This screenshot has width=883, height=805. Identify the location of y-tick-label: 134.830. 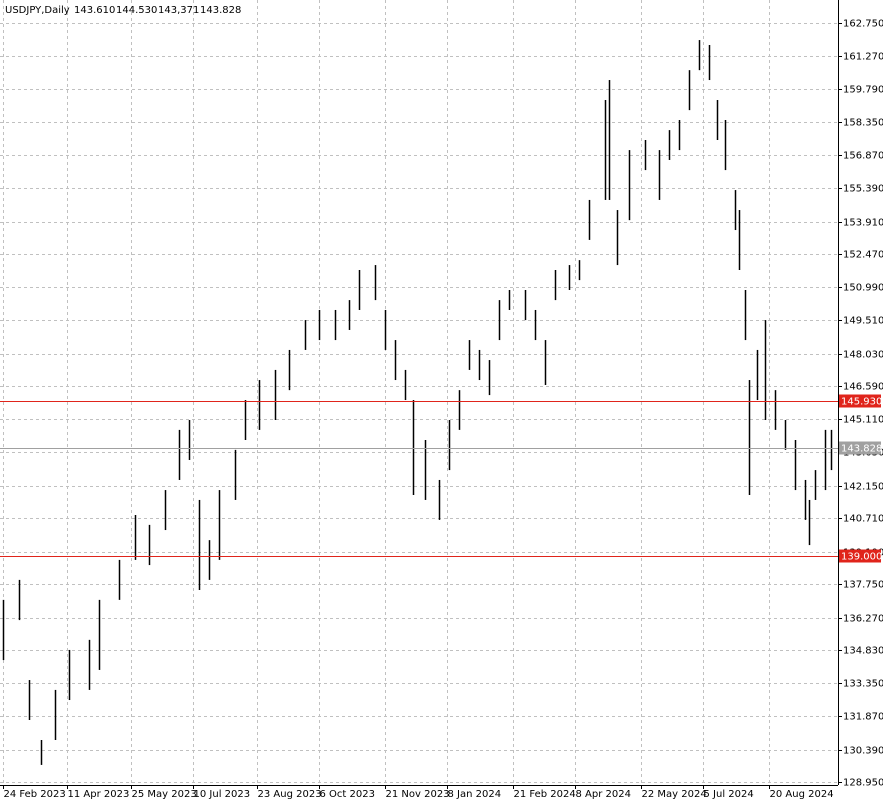
(863, 651).